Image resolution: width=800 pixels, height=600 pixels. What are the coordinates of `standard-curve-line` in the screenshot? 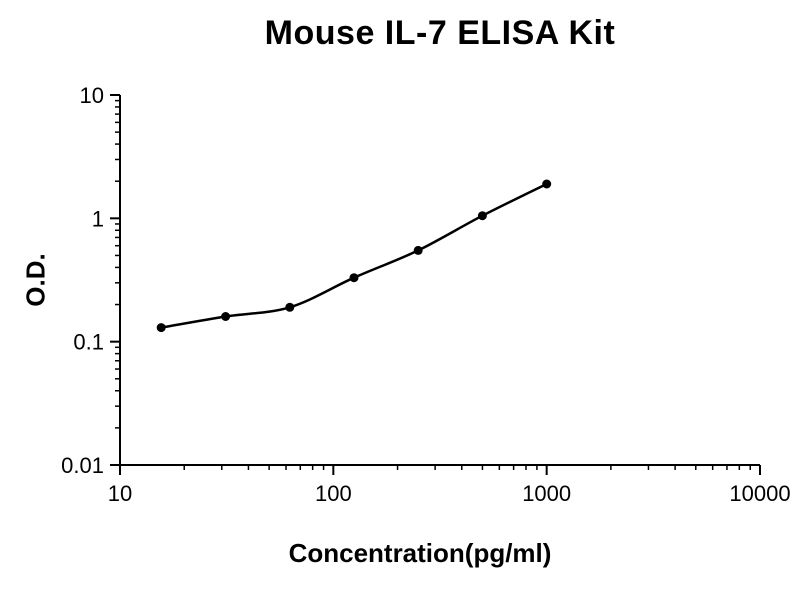 It's located at (354, 255).